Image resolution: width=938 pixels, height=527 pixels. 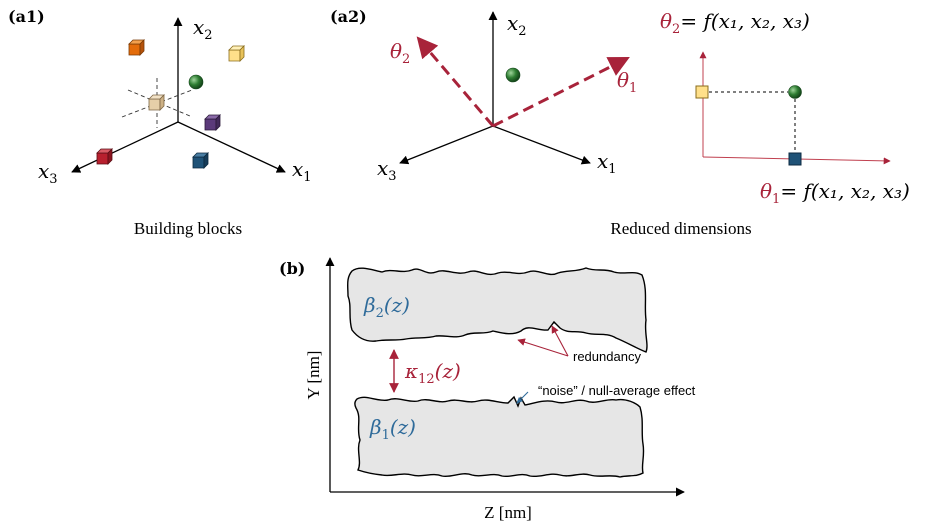 I want to click on a1-label-x2: x2, so click(x=203, y=29).